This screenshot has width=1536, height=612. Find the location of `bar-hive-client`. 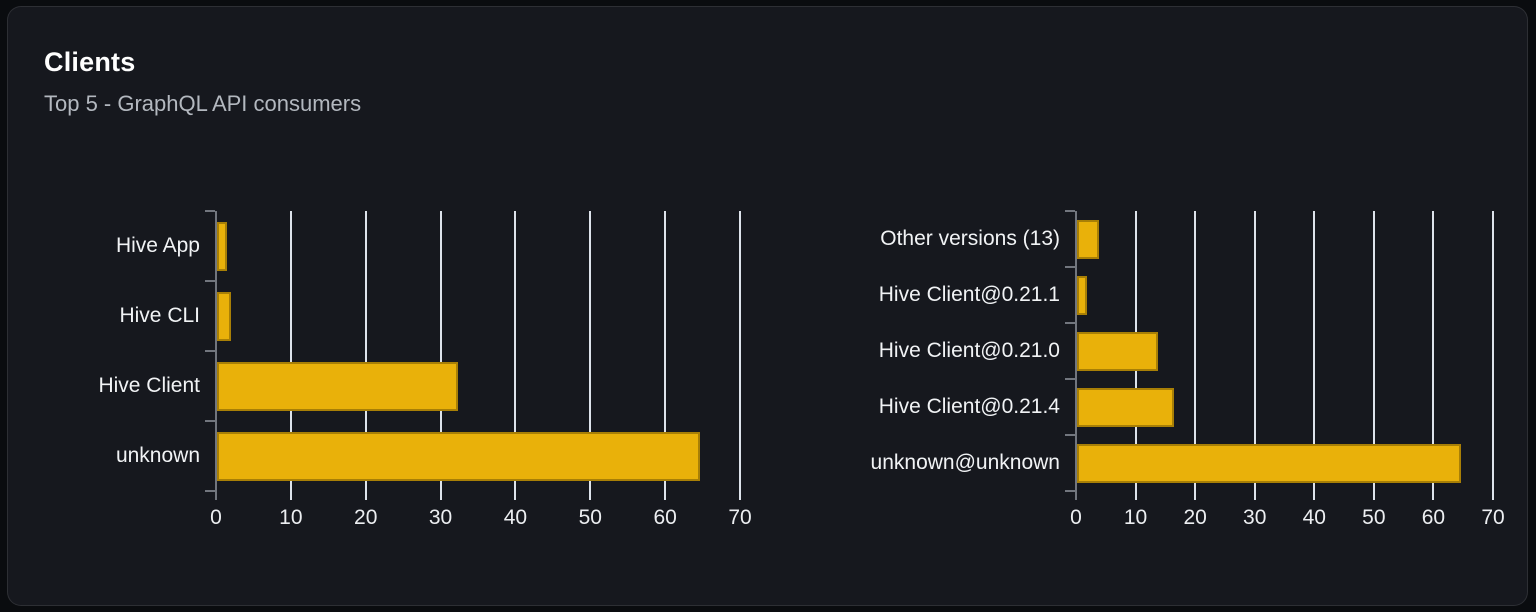

bar-hive-client is located at coordinates (337, 386).